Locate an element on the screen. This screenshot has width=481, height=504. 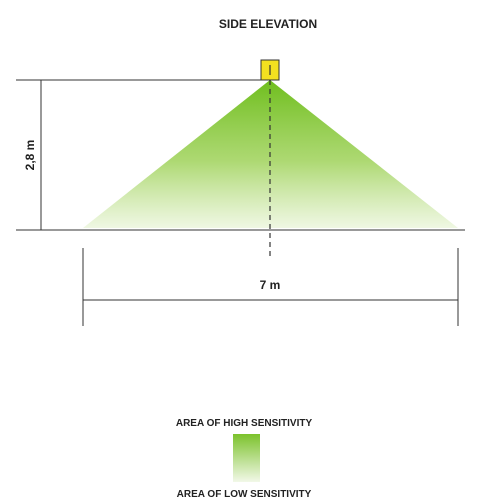
legend-gradient-swatch is located at coordinates (246, 458).